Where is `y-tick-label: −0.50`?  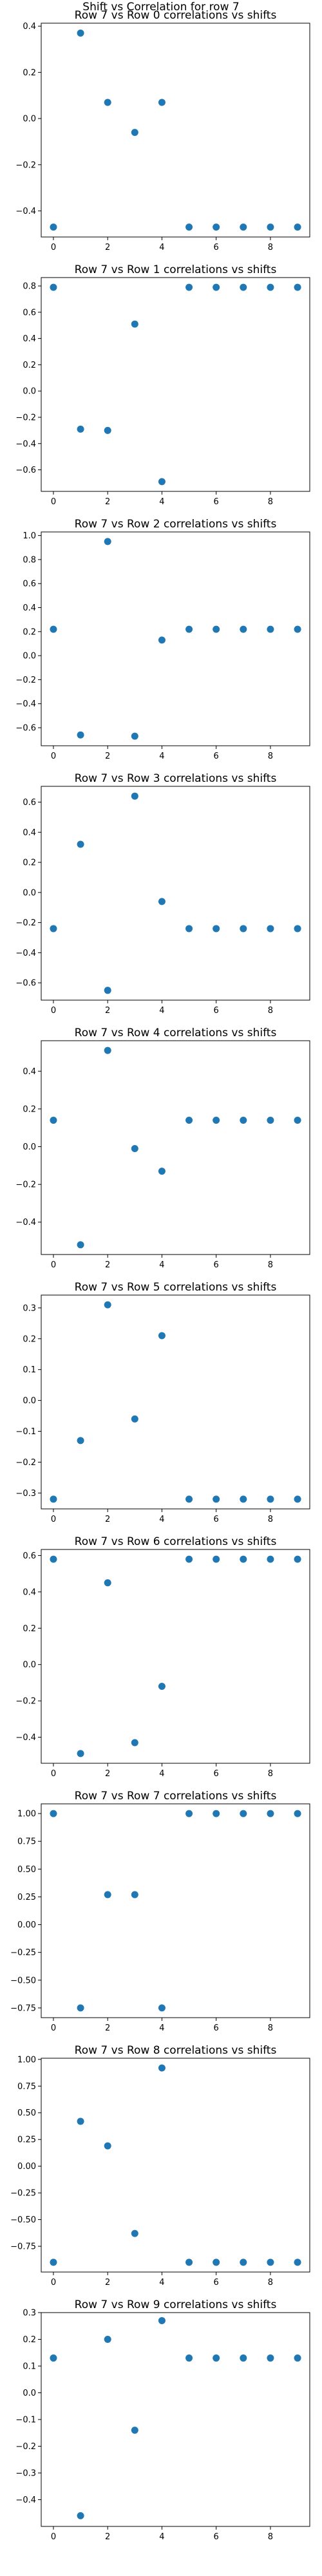 y-tick-label: −0.50 is located at coordinates (23, 2220).